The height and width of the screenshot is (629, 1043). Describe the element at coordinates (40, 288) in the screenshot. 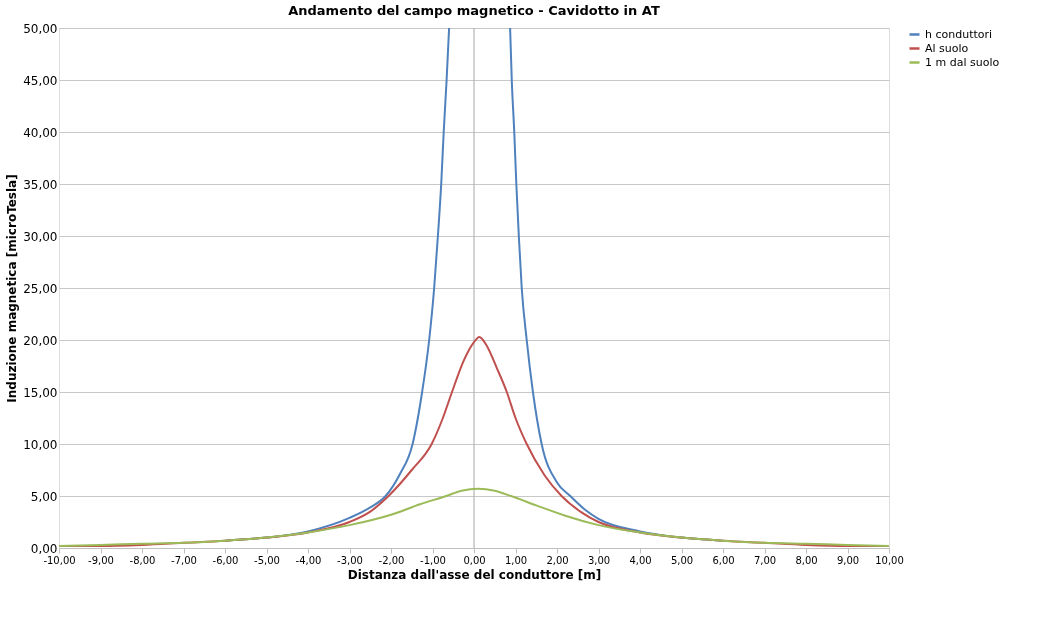

I see `y-tick-label: 25,00` at that location.